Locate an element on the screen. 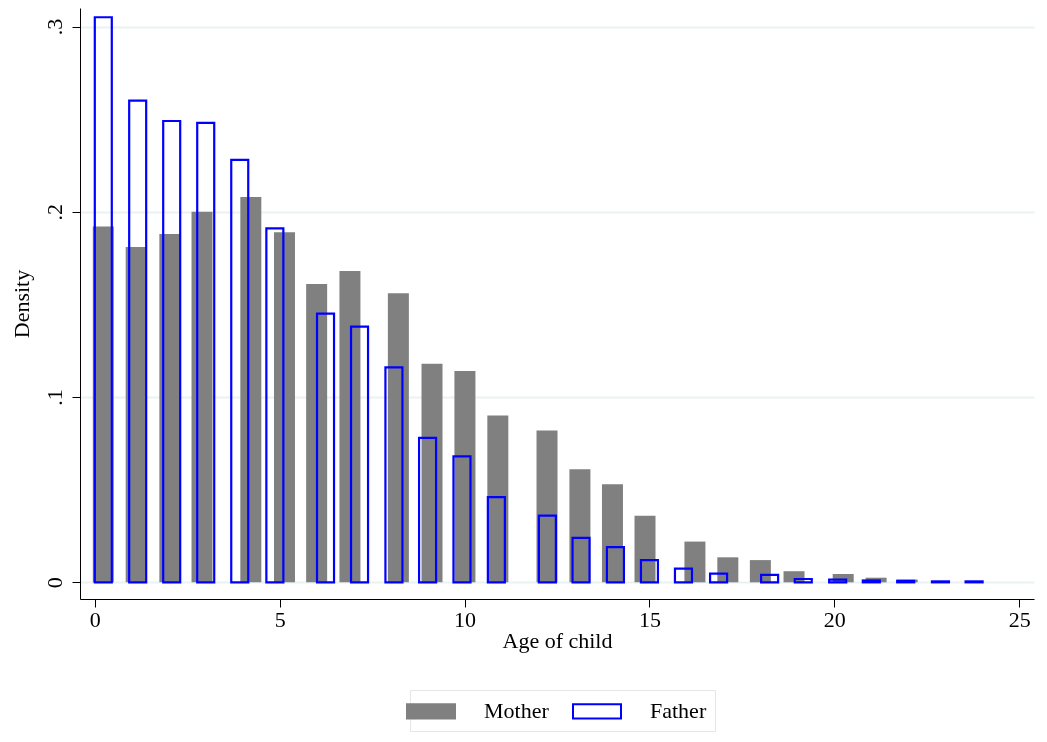  y-tick-label: .1 is located at coordinates (54, 397).